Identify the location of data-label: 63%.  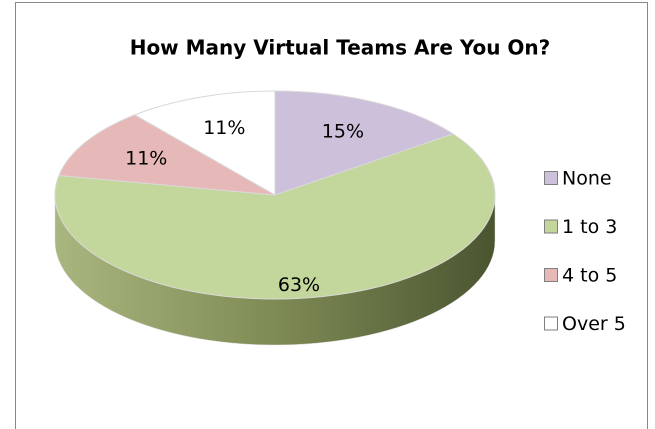
(299, 285).